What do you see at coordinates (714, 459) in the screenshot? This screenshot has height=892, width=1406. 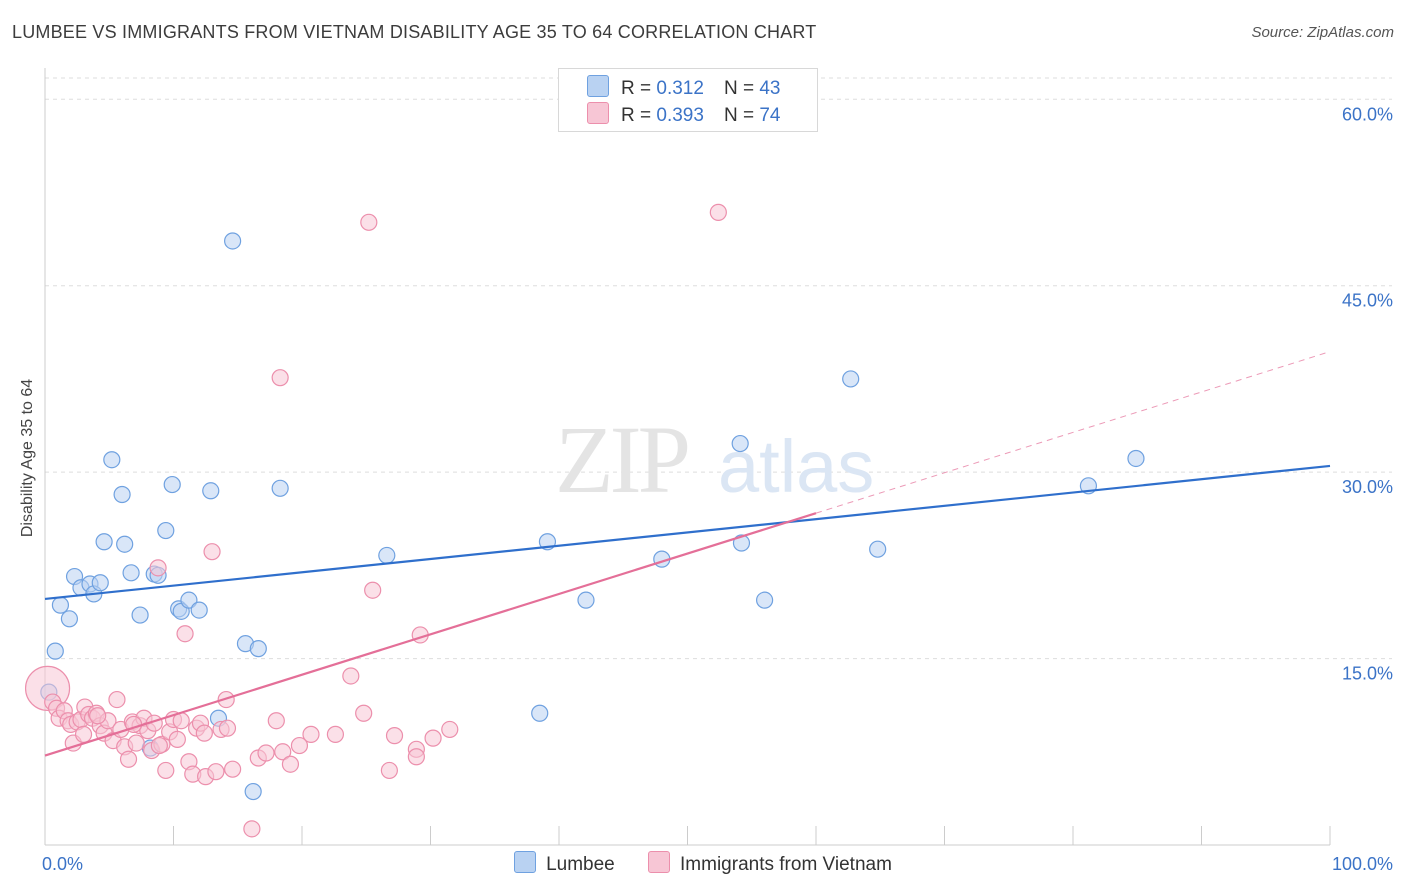 I see `watermark: ZIP atlas` at bounding box center [714, 459].